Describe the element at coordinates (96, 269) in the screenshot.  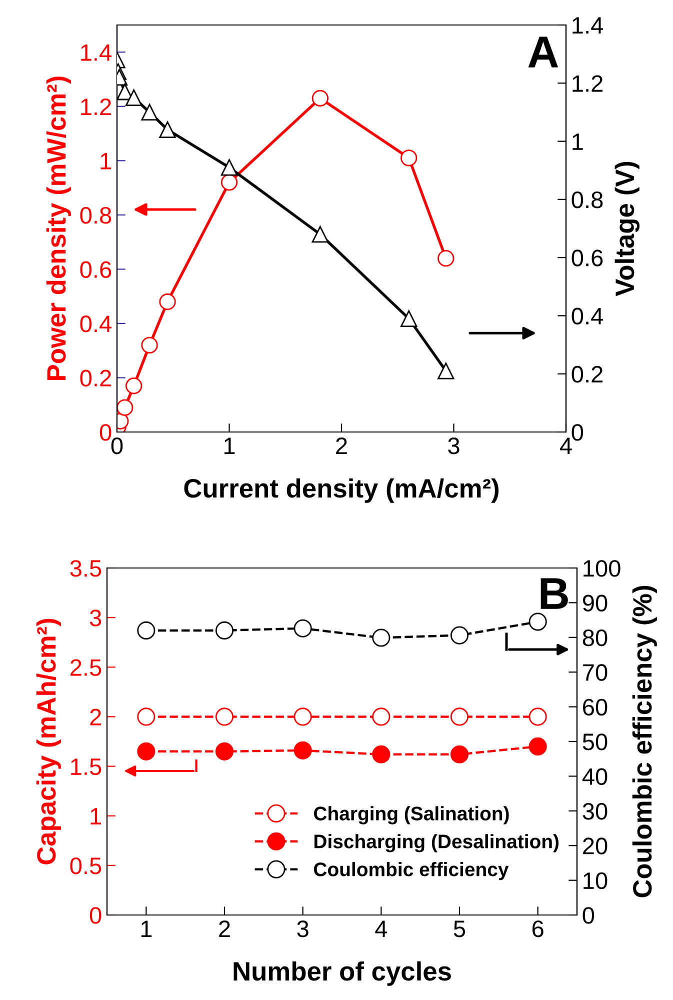
I see `y-tick-label: 0.6` at that location.